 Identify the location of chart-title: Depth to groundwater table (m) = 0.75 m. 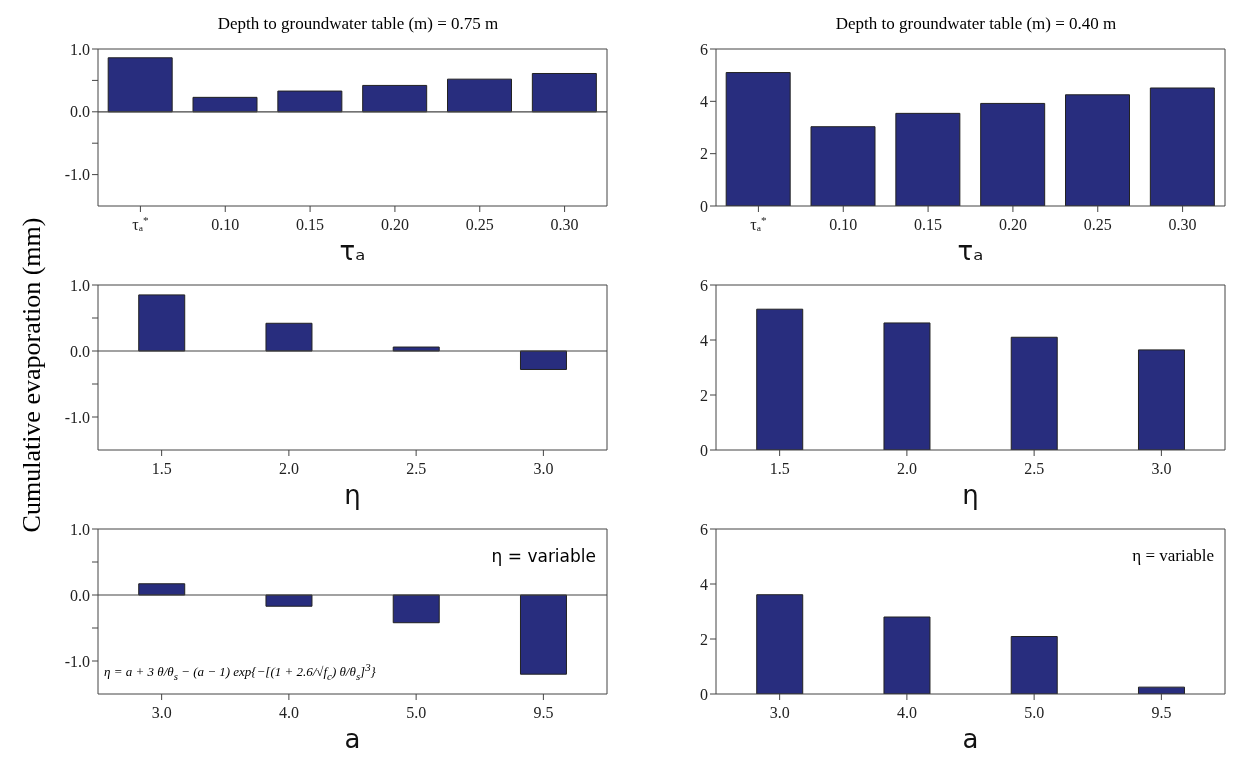
(358, 24).